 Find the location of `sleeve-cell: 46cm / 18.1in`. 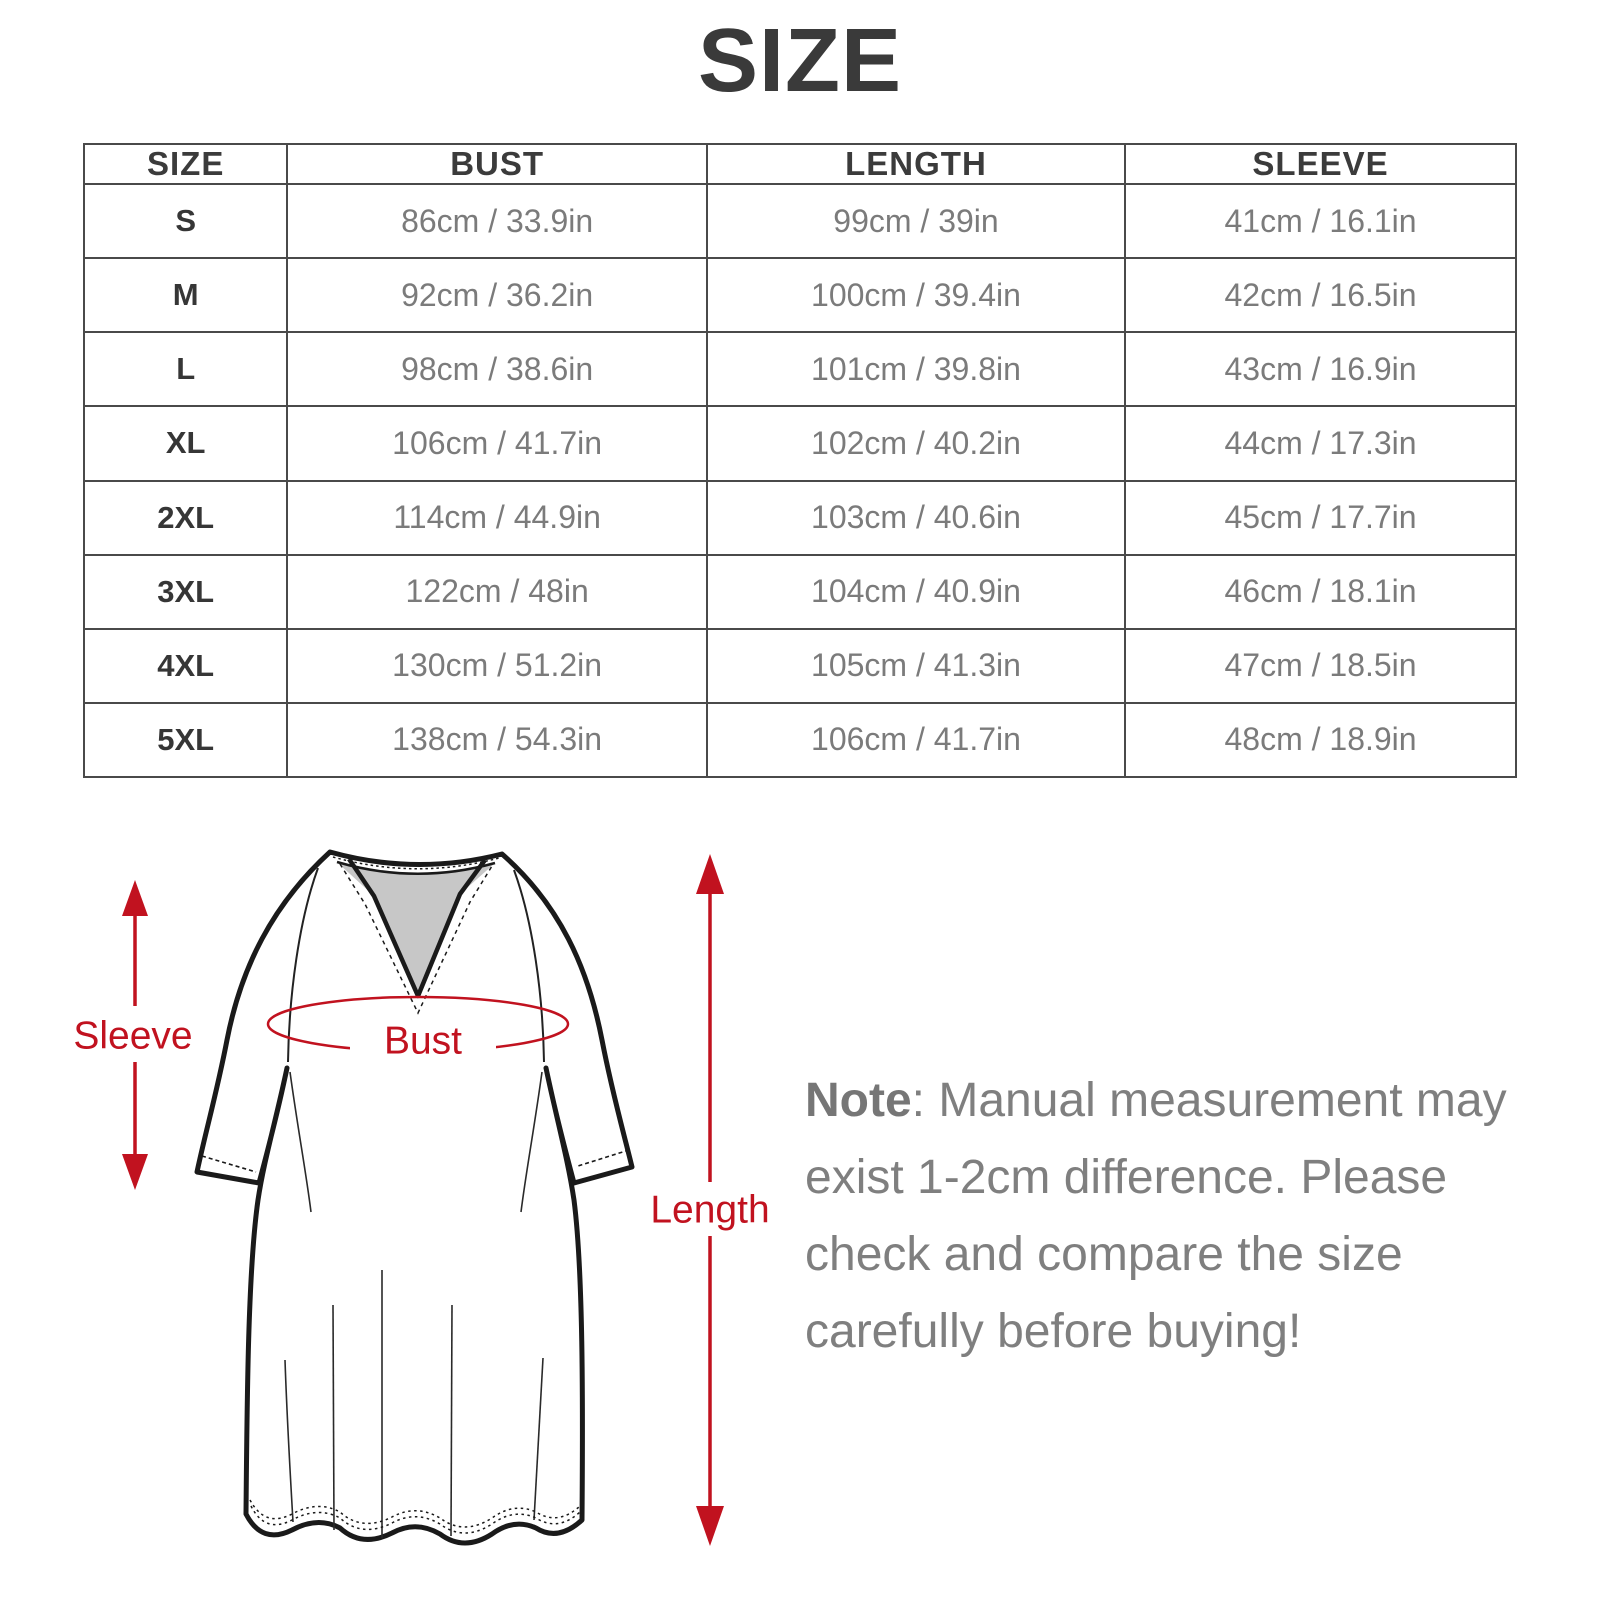

sleeve-cell: 46cm / 18.1in is located at coordinates (1320, 591).